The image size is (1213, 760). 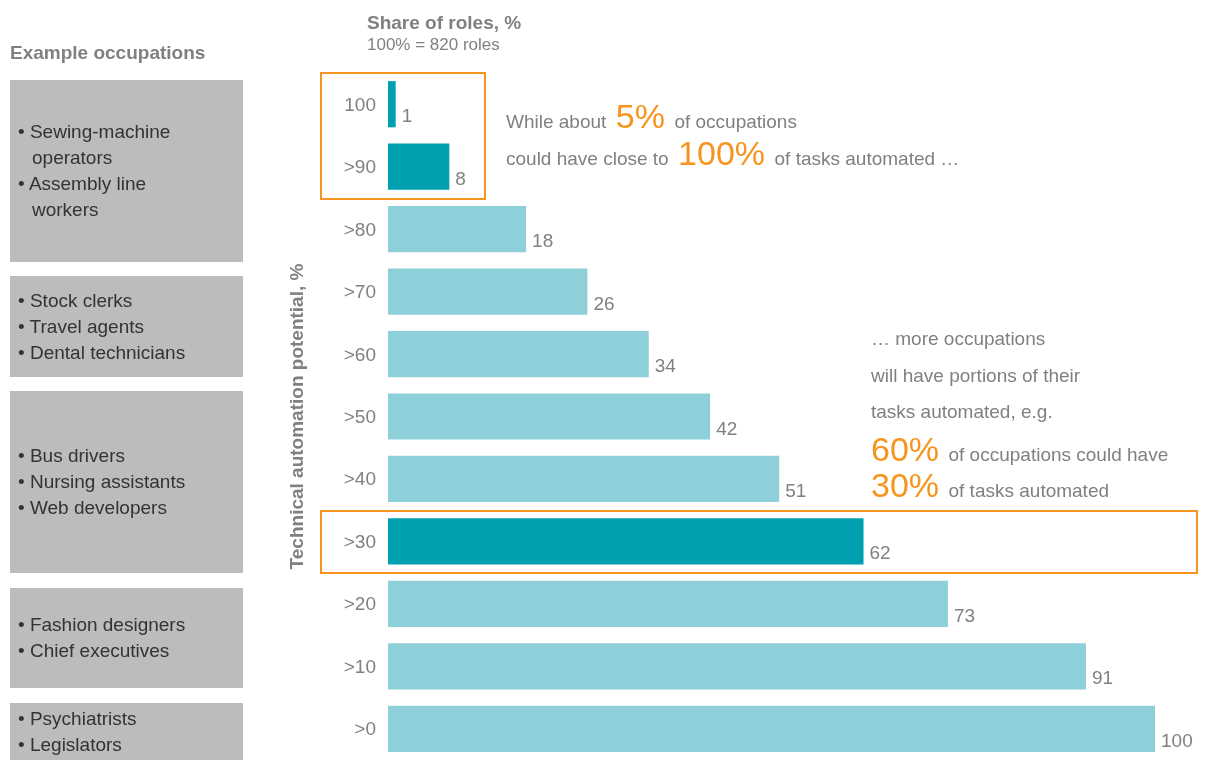 What do you see at coordinates (444, 22) in the screenshot?
I see `chart-title: Share of roles, %` at bounding box center [444, 22].